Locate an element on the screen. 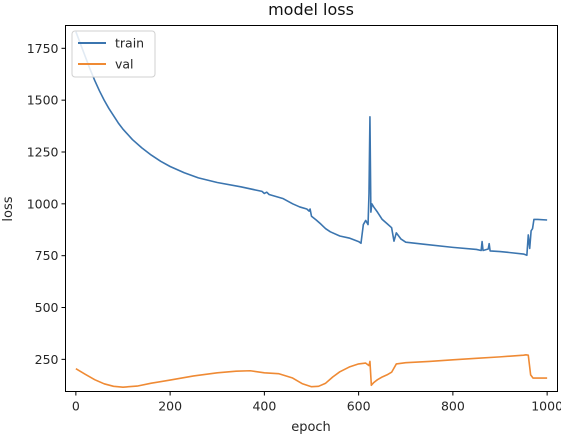  y-tick-label: 1500 is located at coordinates (43, 100).